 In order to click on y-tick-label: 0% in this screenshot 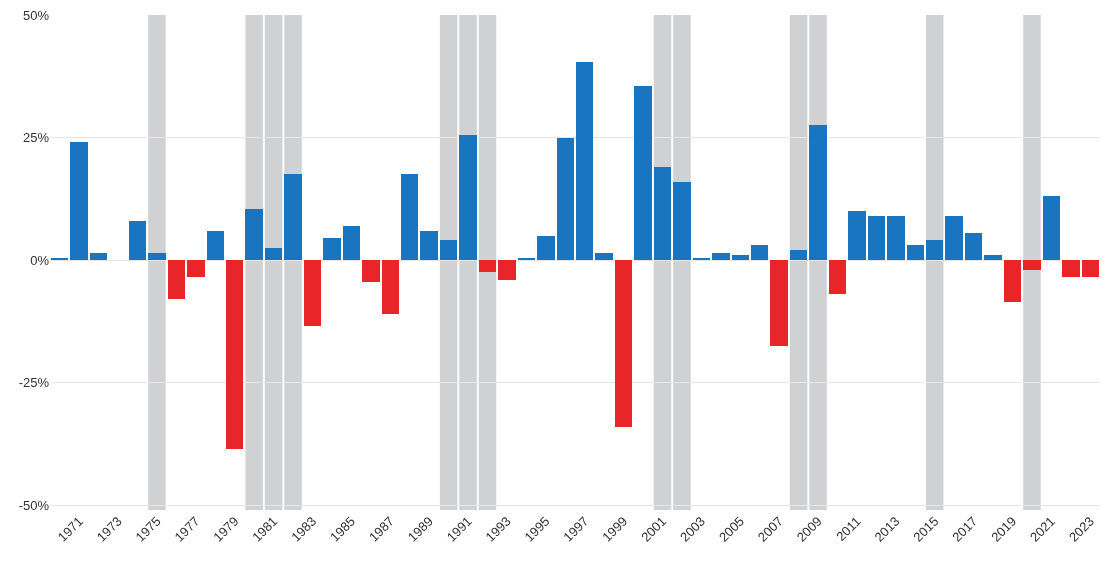, I will do `click(40, 260)`.